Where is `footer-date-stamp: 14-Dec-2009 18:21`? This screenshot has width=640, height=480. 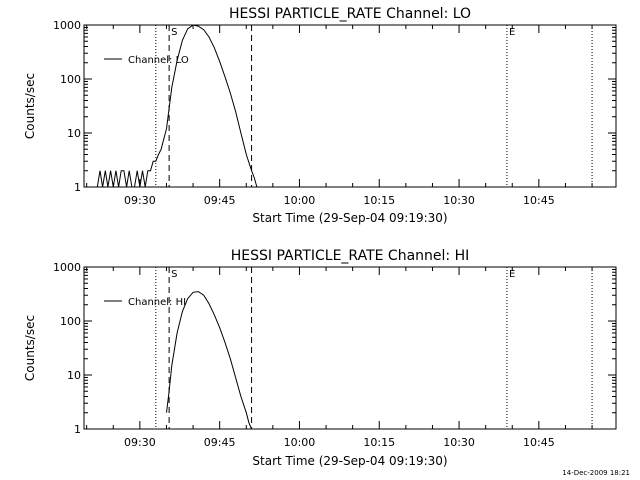
footer-date-stamp: 14-Dec-2009 18:21 is located at coordinates (596, 473).